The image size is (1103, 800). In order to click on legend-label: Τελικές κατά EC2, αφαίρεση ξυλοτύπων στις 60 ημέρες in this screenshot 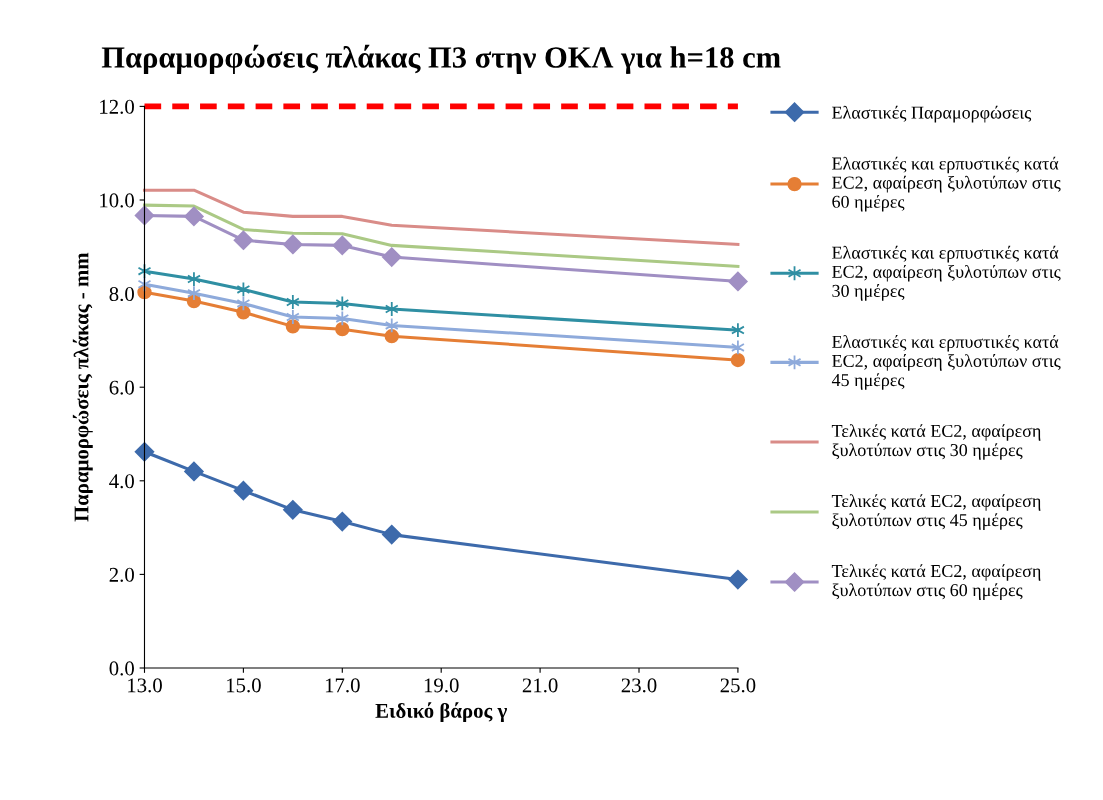, I will do `click(936, 582)`.